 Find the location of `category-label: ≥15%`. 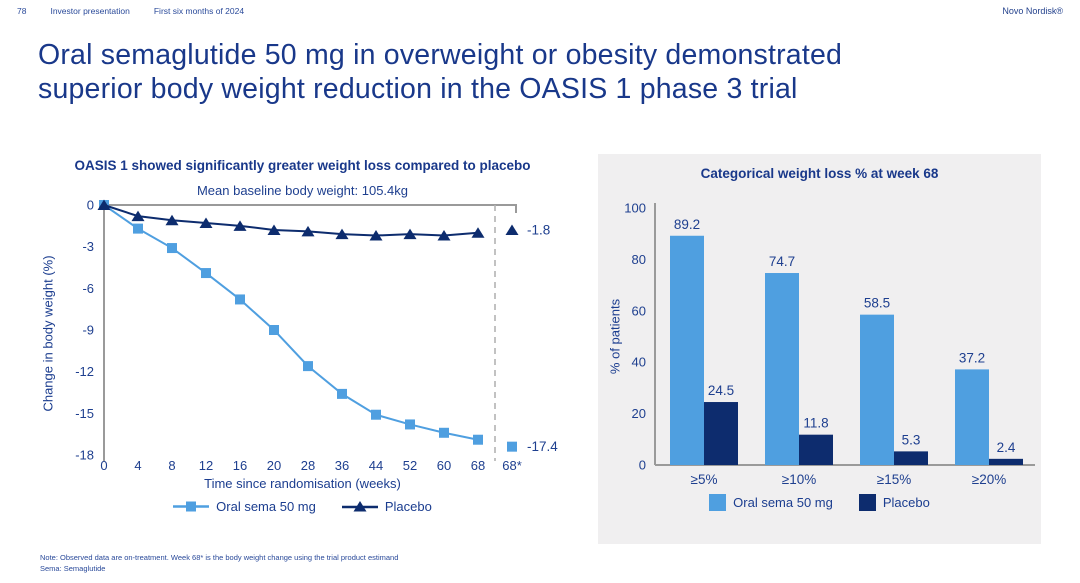

category-label: ≥15% is located at coordinates (894, 479).